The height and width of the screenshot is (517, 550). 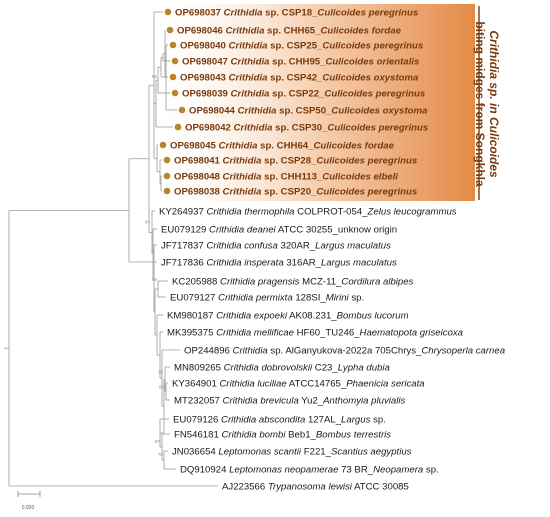 What do you see at coordinates (148, 221) in the screenshot?
I see `bootstrap-value: 94` at bounding box center [148, 221].